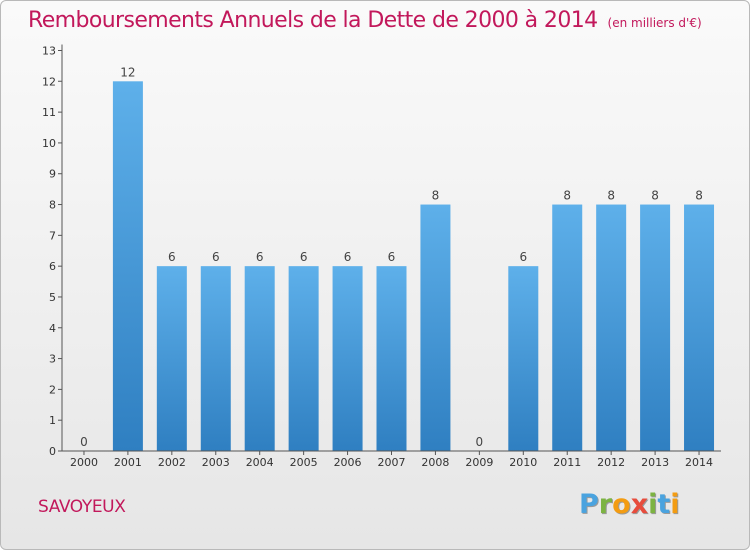 The width and height of the screenshot is (750, 550). I want to click on logo-letter: r, so click(605, 504).